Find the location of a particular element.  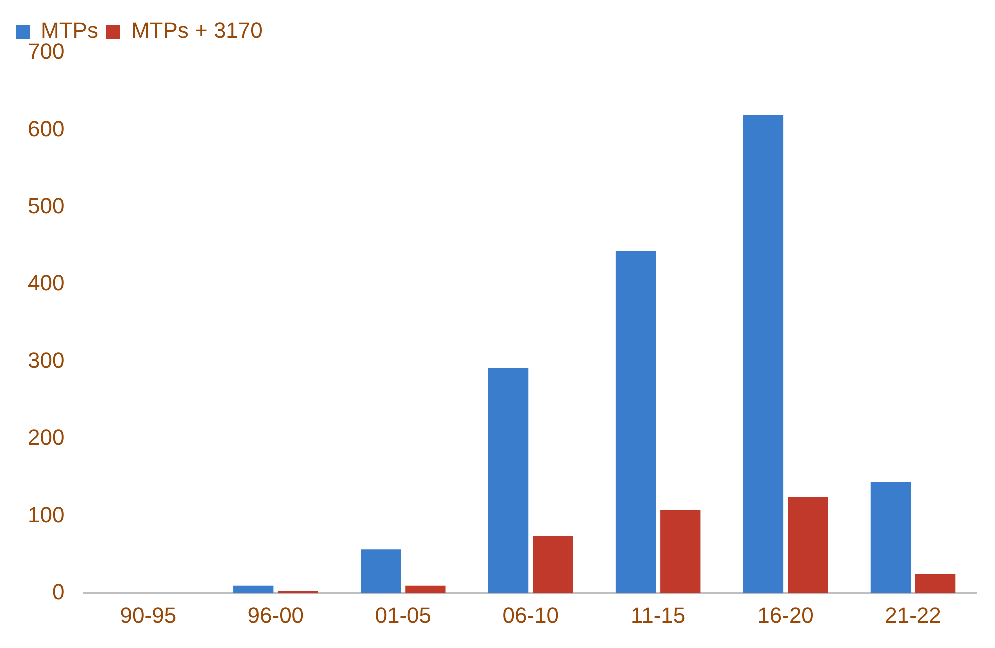

legend-label: MTPs + 3170 is located at coordinates (197, 31).